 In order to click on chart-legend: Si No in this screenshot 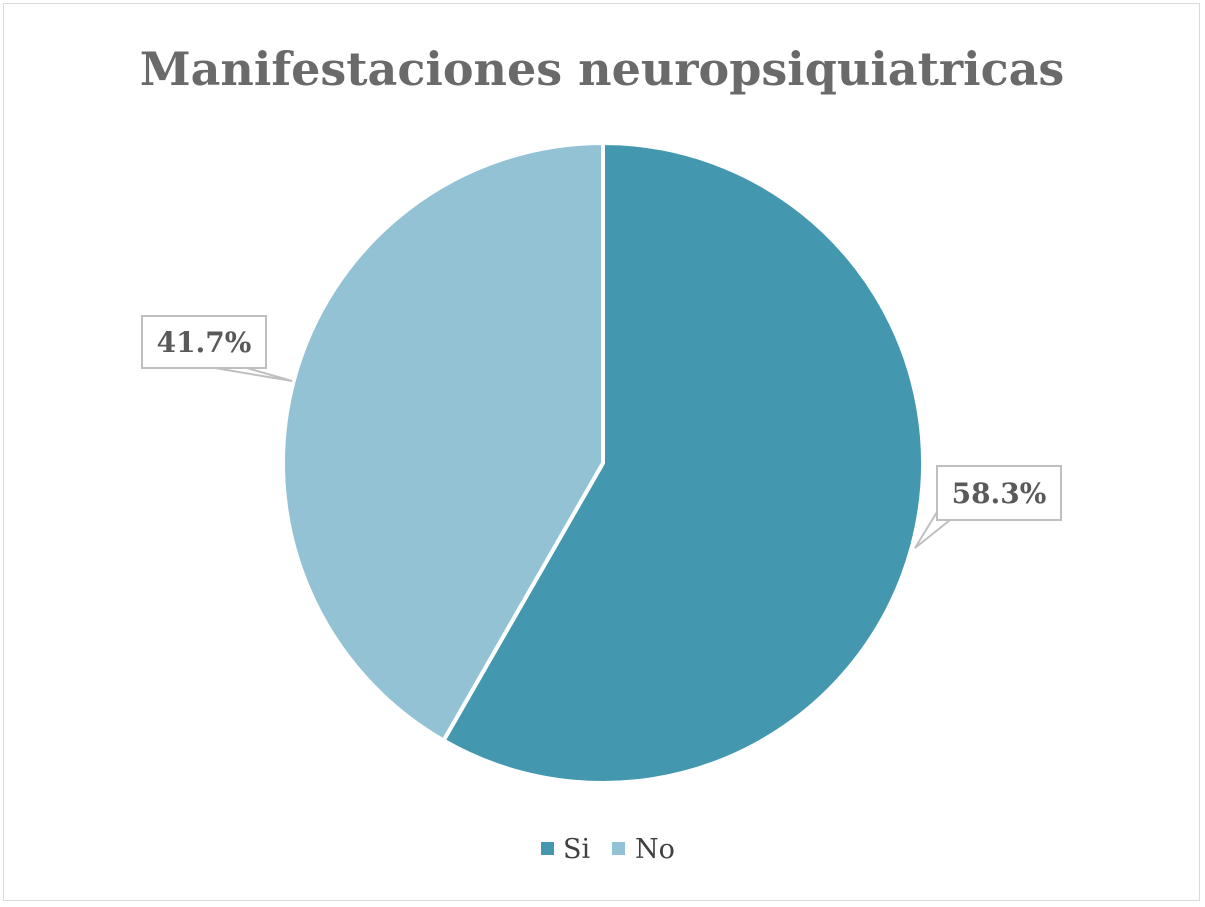, I will do `click(608, 849)`.